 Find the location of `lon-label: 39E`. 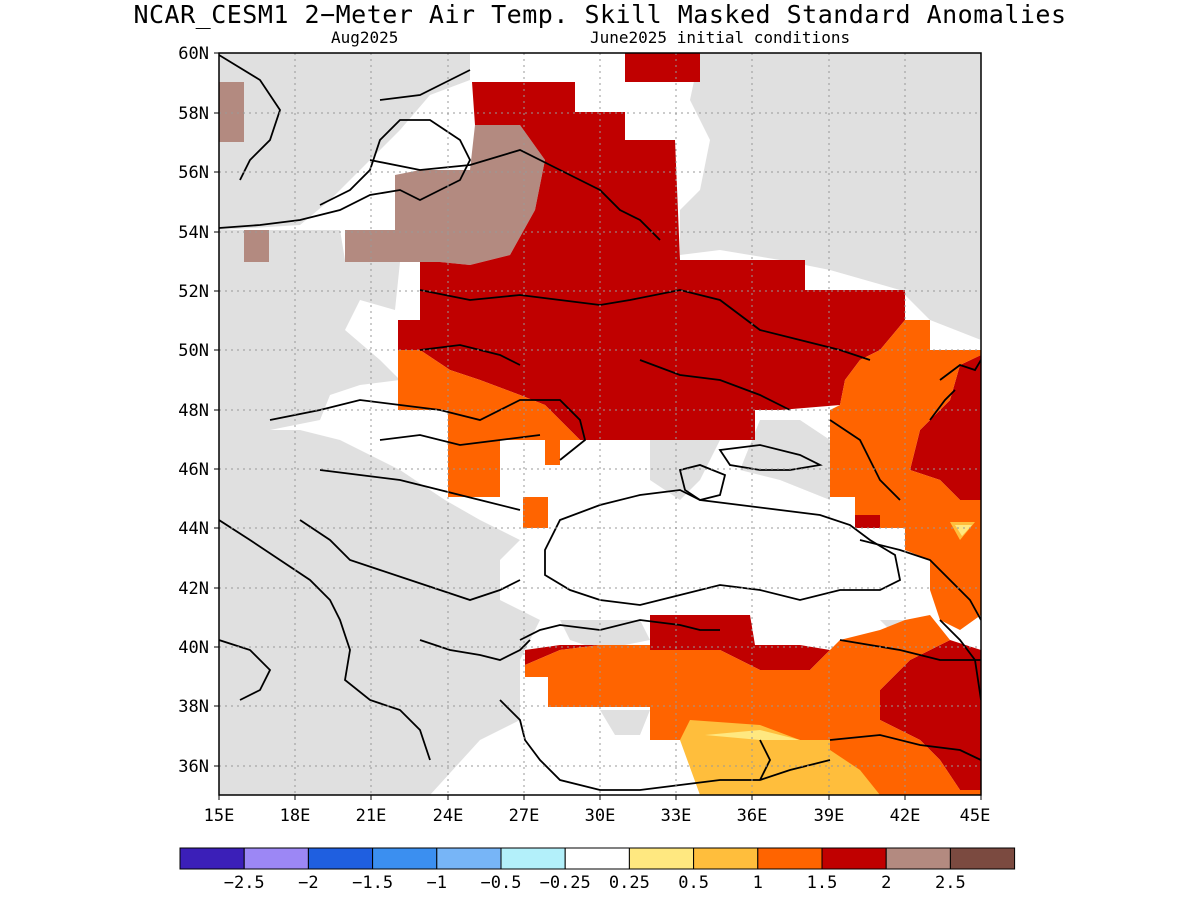

lon-label: 39E is located at coordinates (829, 816).